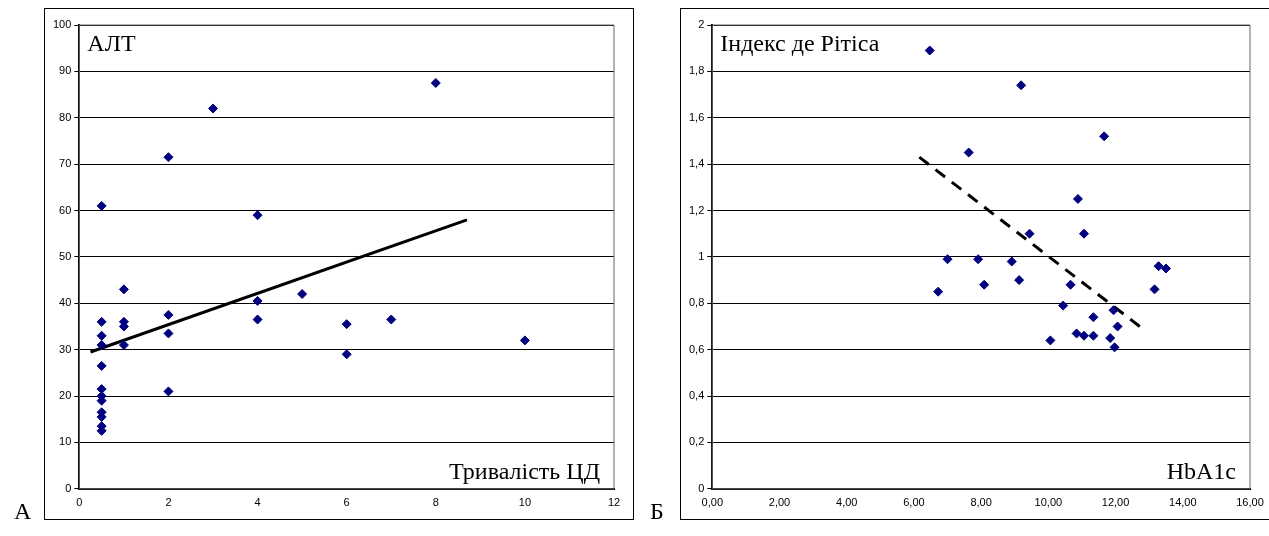 This screenshot has width=1269, height=536. What do you see at coordinates (1183, 502) in the screenshot?
I see `x-tick-label: 14,00` at bounding box center [1183, 502].